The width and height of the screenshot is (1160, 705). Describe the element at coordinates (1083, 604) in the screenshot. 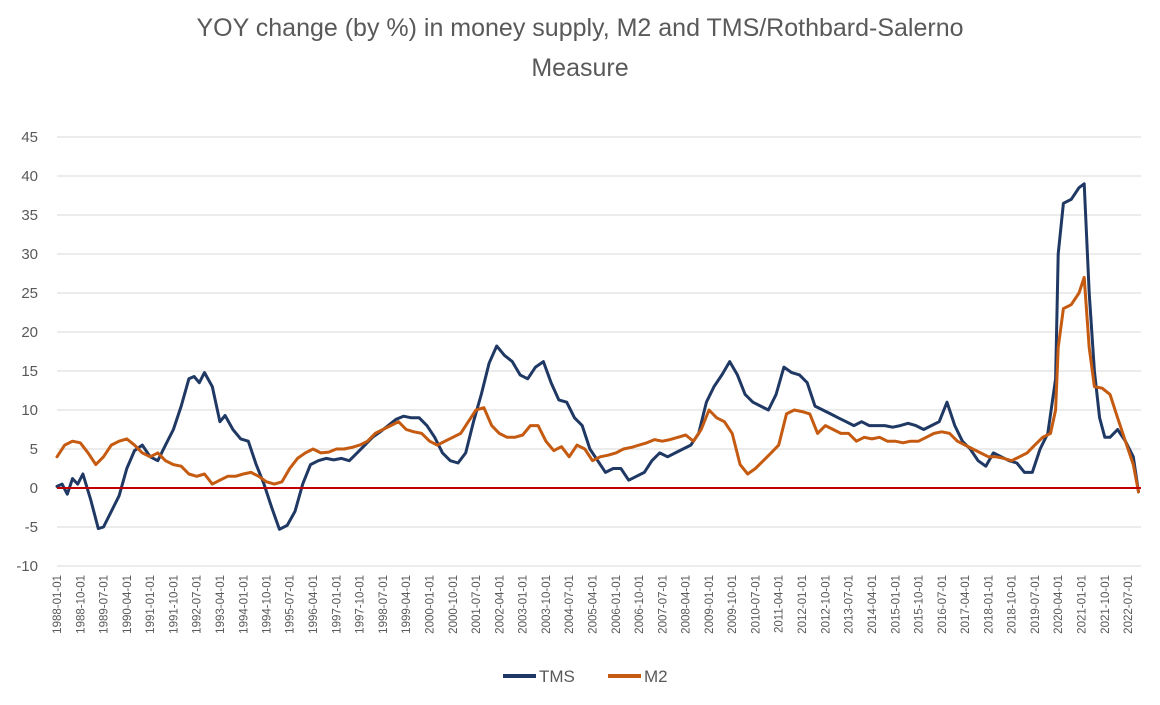

I see `x-tick-label: 2021-01-01` at that location.